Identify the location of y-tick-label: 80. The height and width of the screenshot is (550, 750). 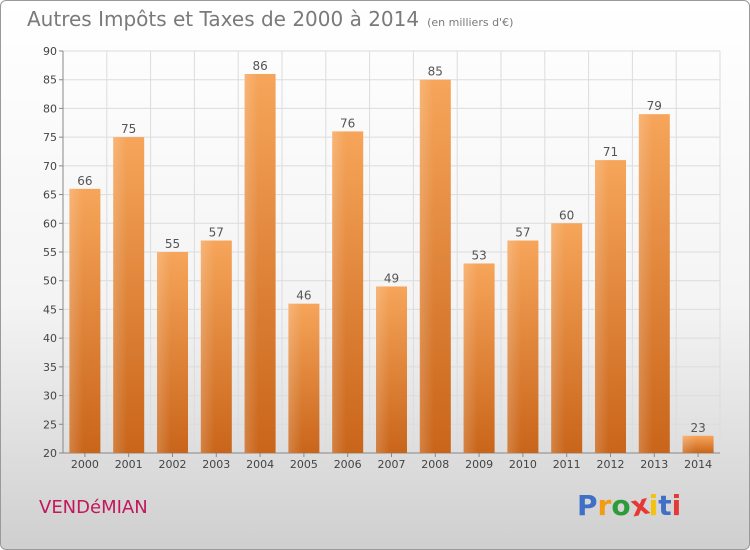
(50, 108).